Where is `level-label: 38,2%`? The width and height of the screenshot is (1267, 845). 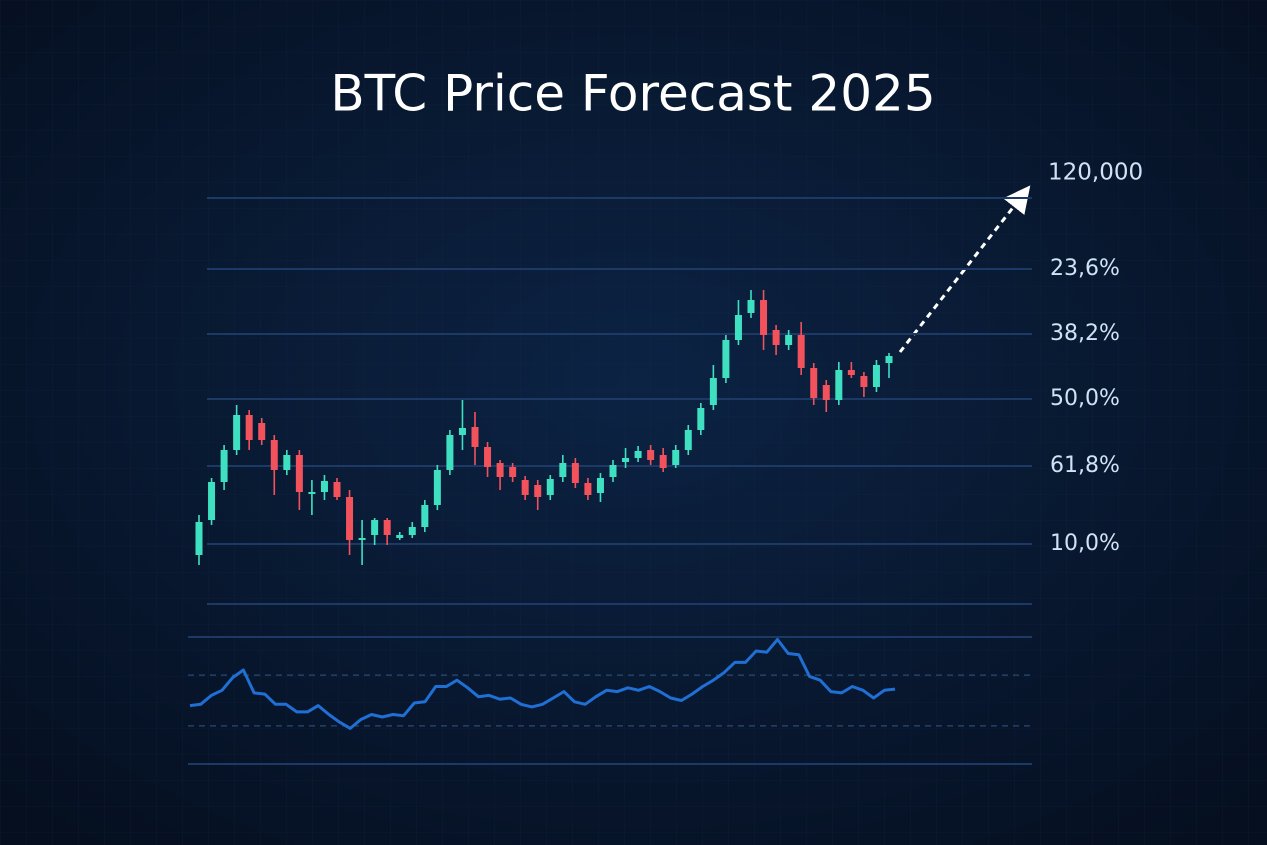 level-label: 38,2% is located at coordinates (1085, 333).